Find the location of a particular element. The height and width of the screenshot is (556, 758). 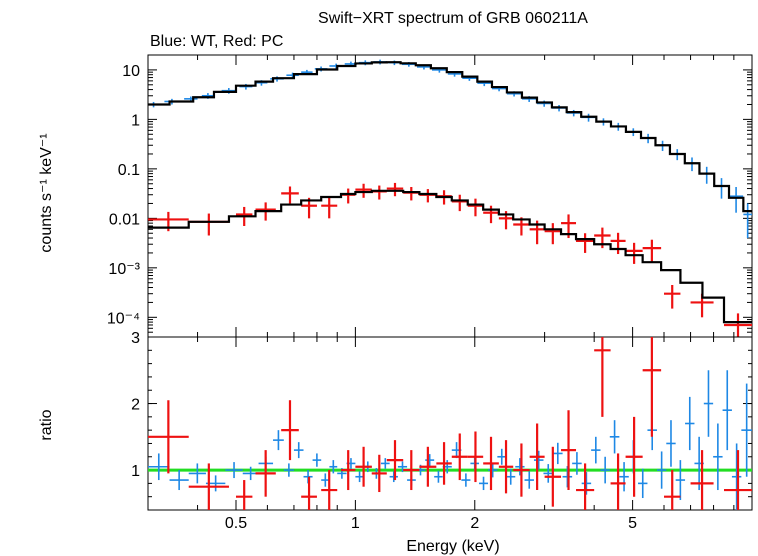

spectrum-y-tick-label: 0.01 is located at coordinates (124, 219).